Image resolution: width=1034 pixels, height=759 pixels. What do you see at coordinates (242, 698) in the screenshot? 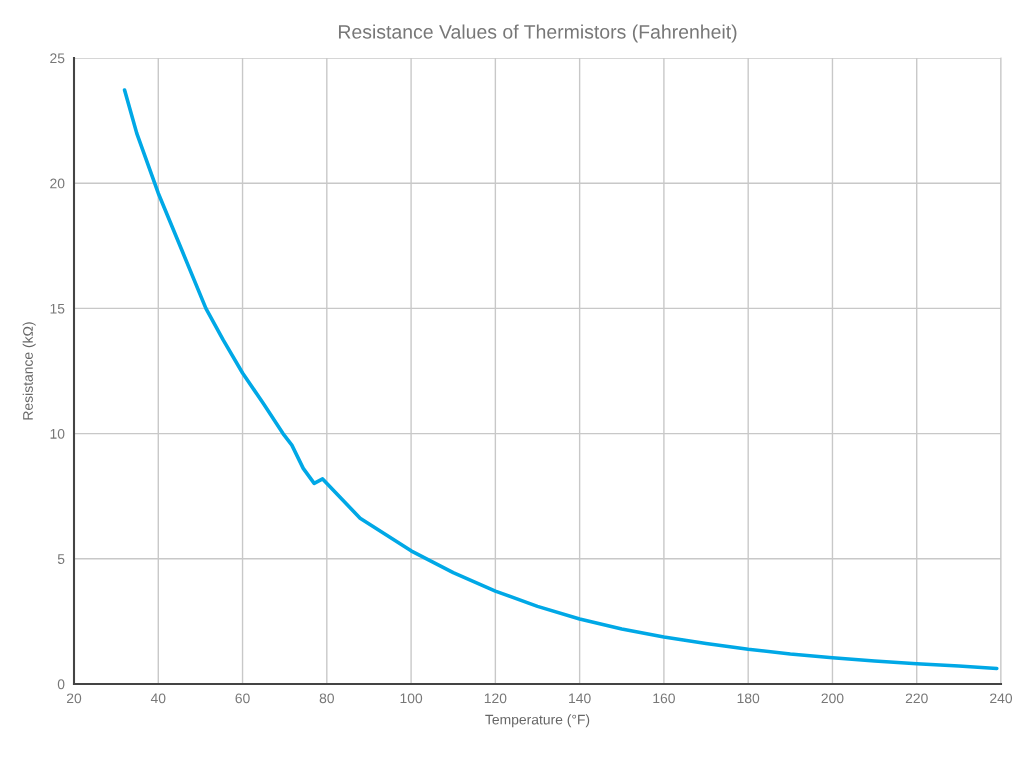
I see `x-tick-label: 60` at bounding box center [242, 698].